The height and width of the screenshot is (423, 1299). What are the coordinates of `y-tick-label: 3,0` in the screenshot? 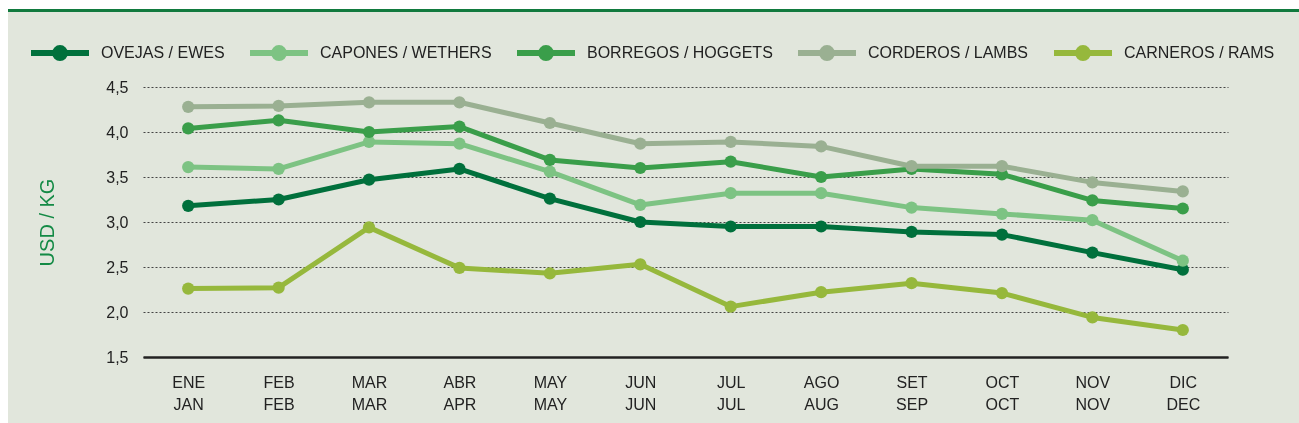 It's located at (117, 222).